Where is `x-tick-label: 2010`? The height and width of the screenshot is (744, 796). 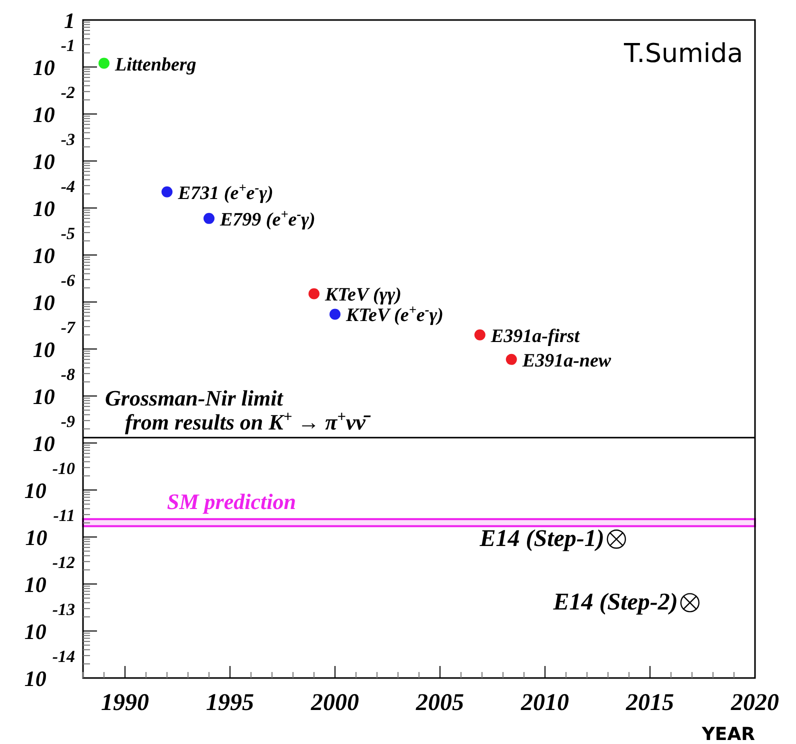
x-tick-label: 2010 is located at coordinates (544, 703).